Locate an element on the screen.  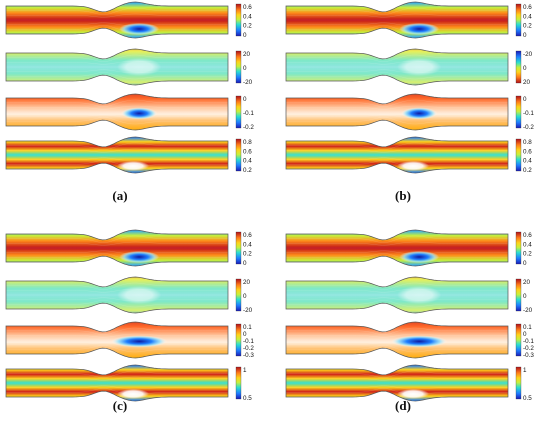
colorbar: -20 0 20 is located at coordinates (524, 68).